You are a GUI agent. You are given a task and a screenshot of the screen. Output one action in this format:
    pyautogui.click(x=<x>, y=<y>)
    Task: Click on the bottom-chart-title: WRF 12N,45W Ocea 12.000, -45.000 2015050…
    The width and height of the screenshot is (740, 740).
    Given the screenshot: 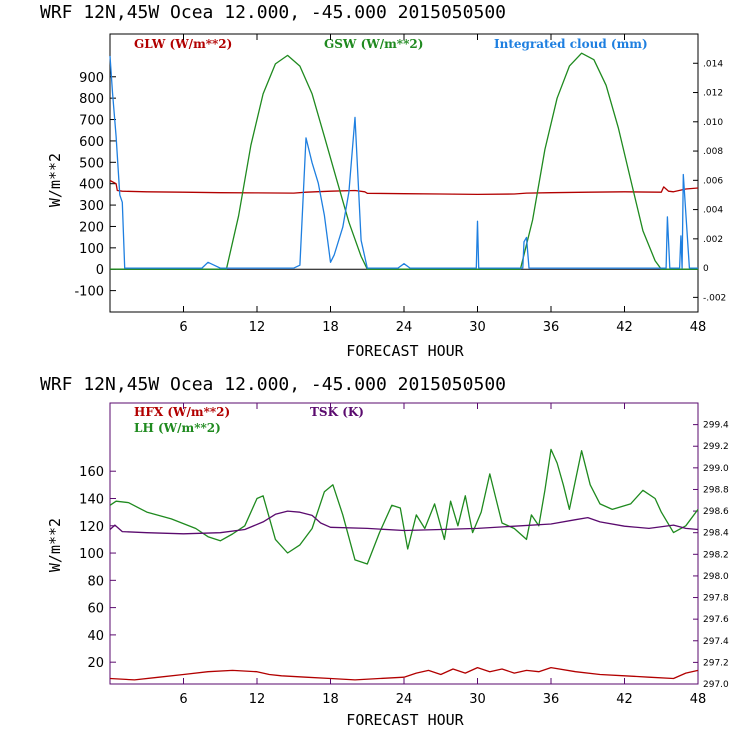 What is the action you would take?
    pyautogui.click(x=273, y=384)
    